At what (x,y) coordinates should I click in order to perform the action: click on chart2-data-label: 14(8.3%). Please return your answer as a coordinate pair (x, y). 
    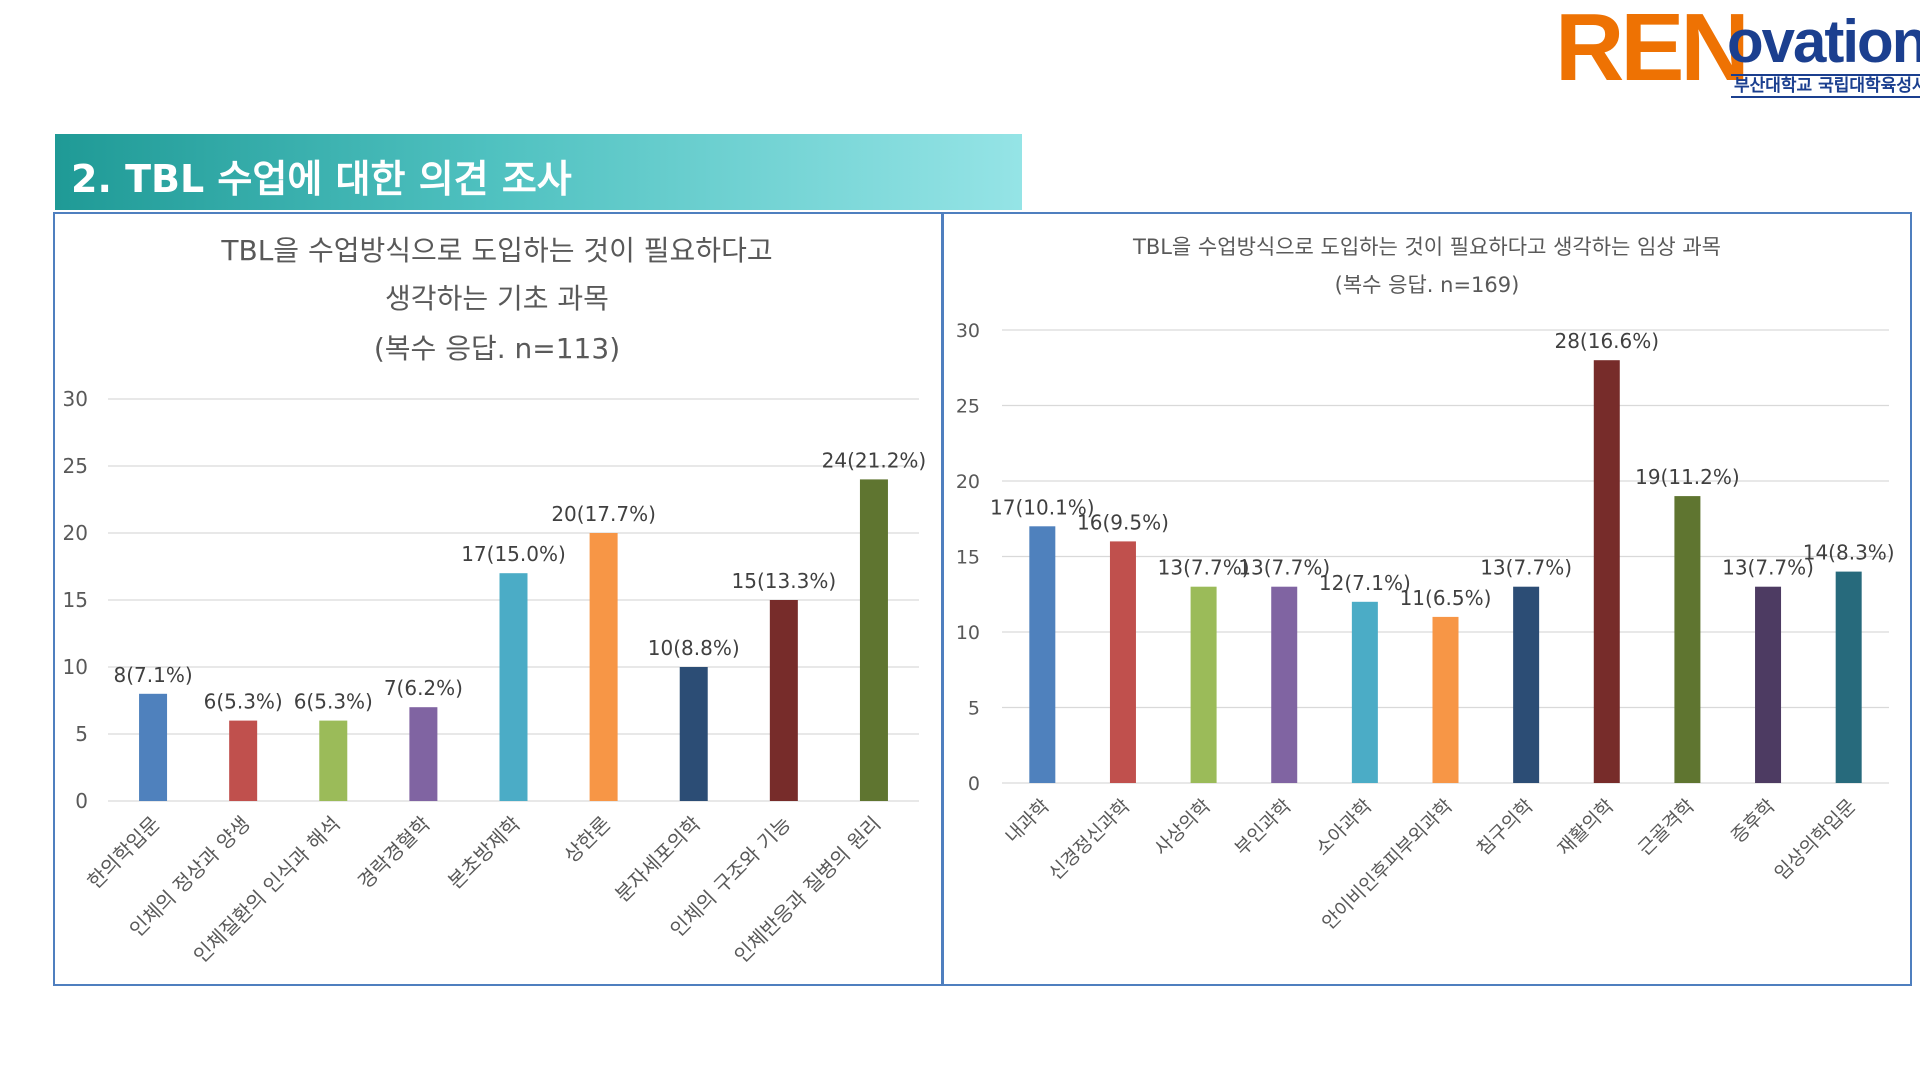
    Looking at the image, I should click on (1849, 553).